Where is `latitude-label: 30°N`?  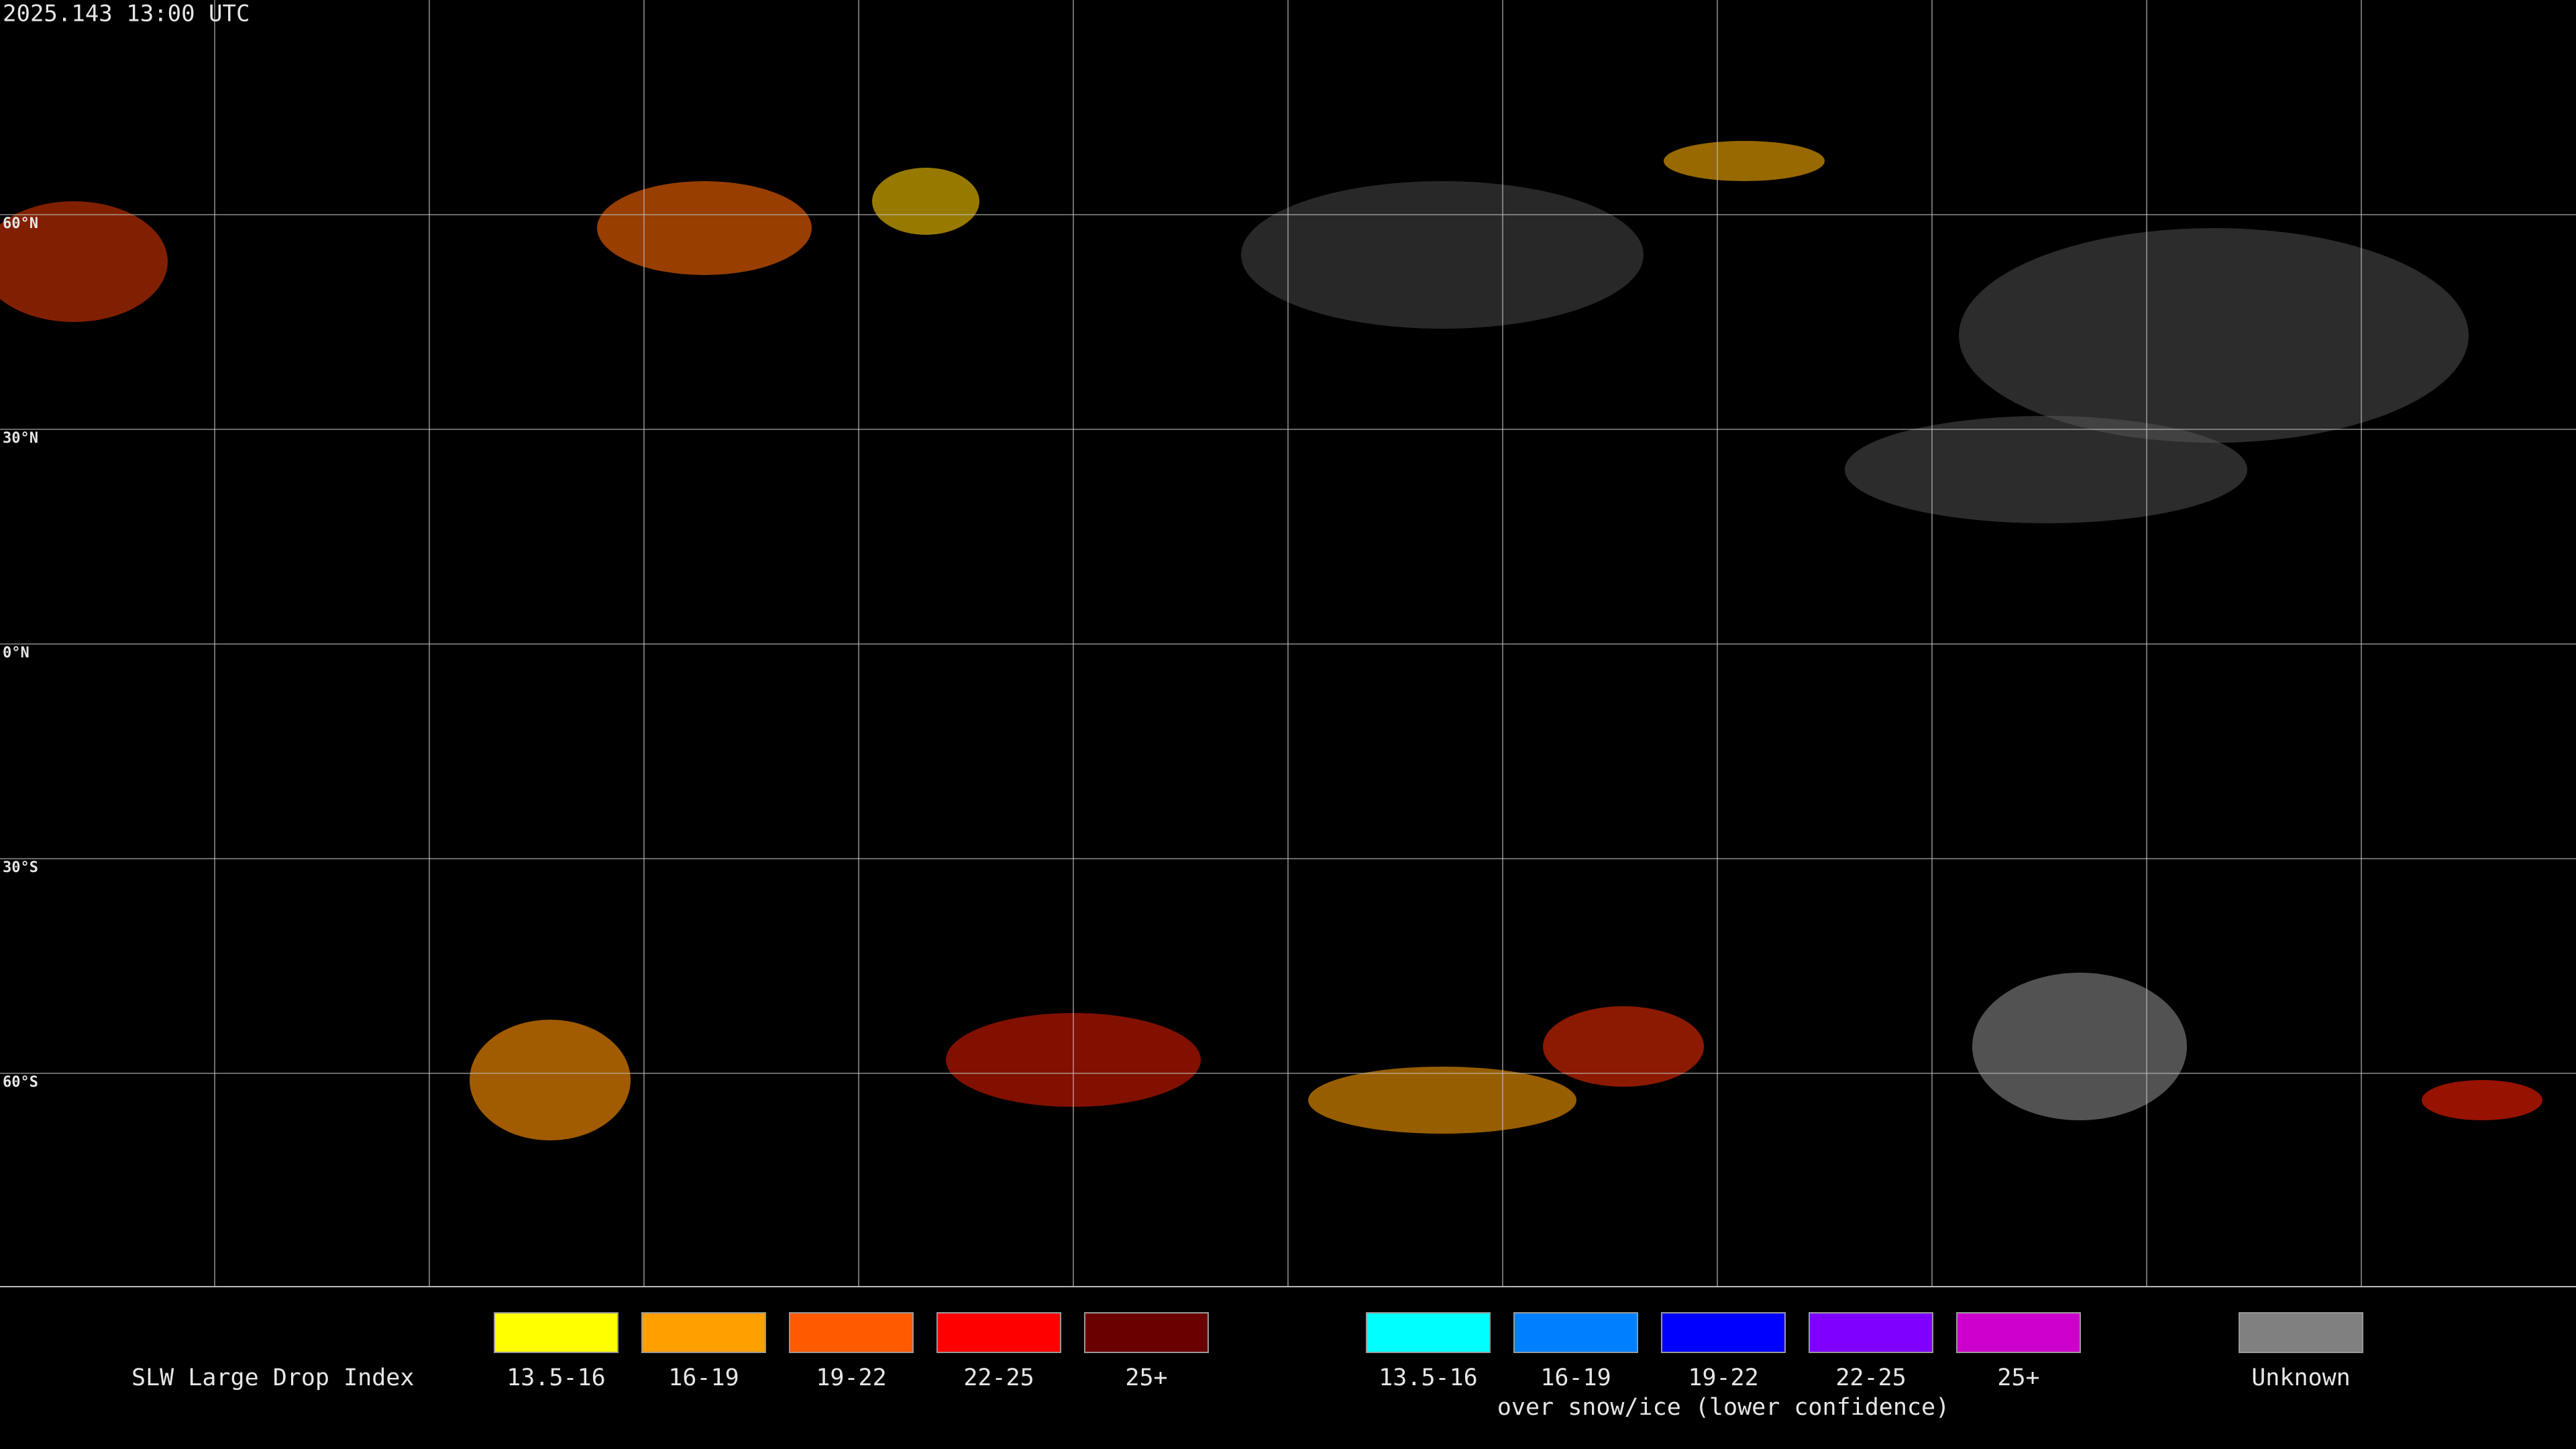
latitude-label: 30°N is located at coordinates (20, 438).